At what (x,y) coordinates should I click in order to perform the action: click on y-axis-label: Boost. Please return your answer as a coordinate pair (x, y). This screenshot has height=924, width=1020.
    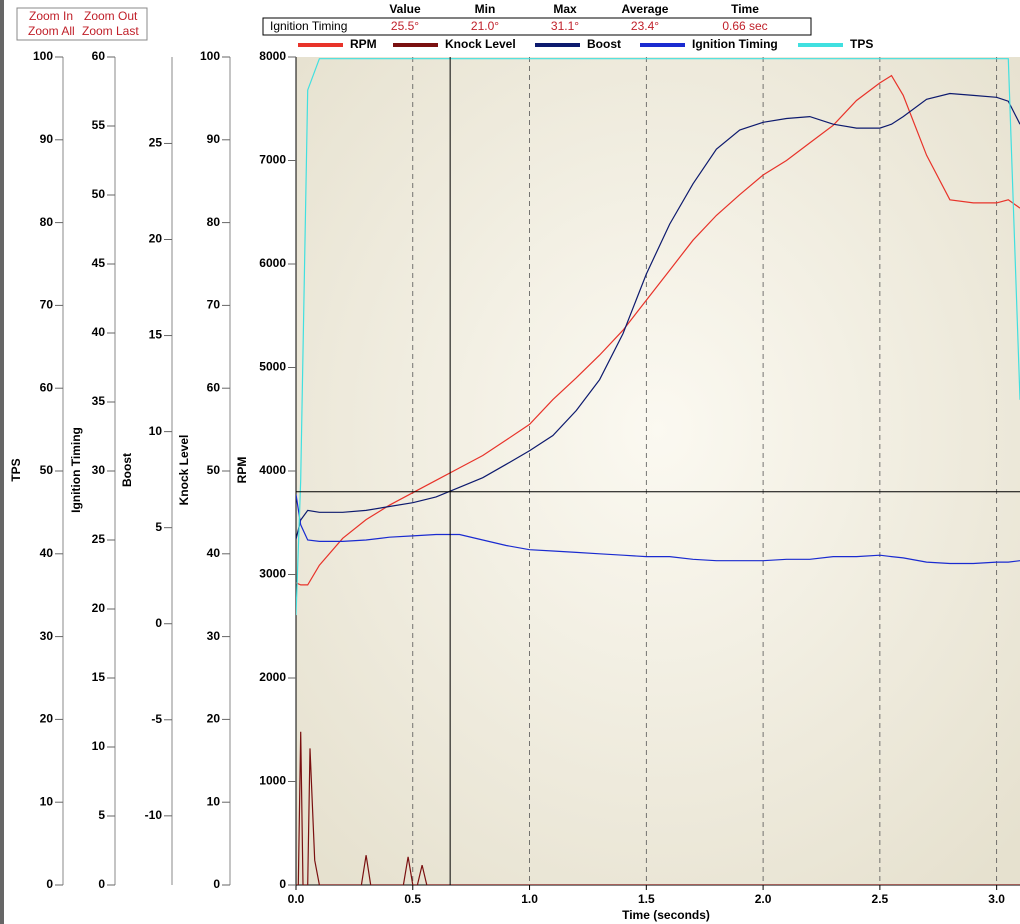
    Looking at the image, I should click on (127, 470).